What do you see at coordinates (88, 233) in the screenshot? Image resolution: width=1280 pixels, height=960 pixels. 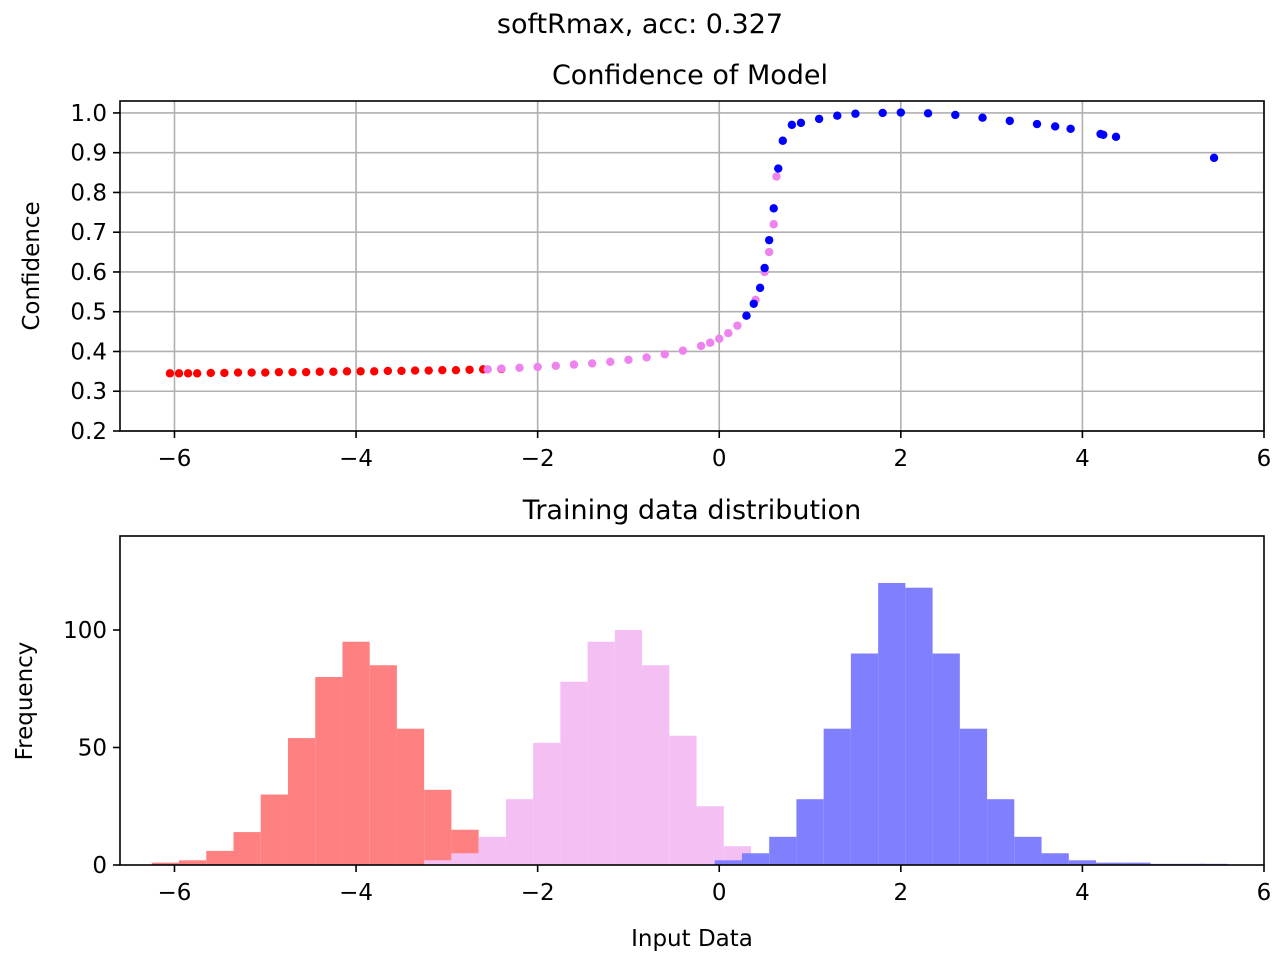 I see `y-tick-label: 0.7` at bounding box center [88, 233].